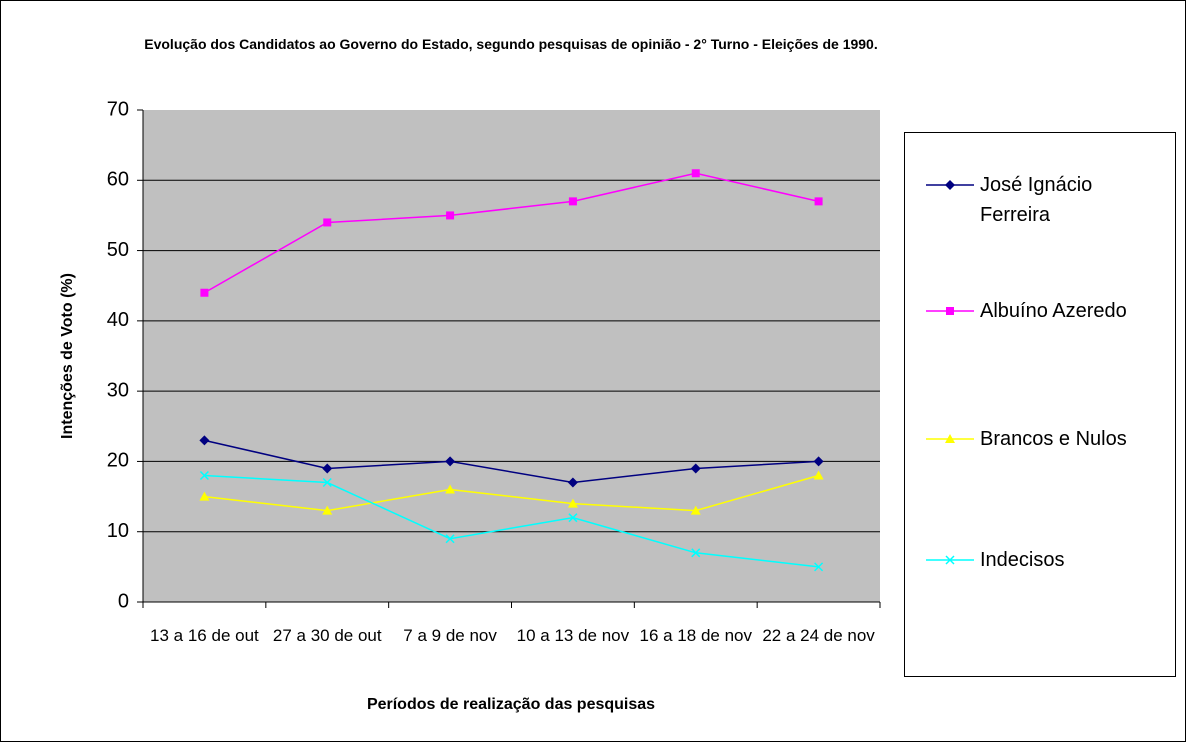 The image size is (1186, 742). I want to click on x-axis-label: Períodos de realização das pesquisas, so click(511, 704).